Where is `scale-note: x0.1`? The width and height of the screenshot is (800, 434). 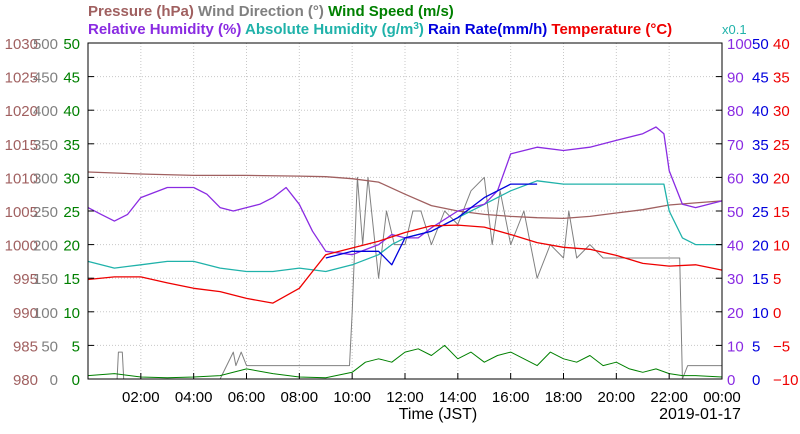 scale-note: x0.1 is located at coordinates (734, 29).